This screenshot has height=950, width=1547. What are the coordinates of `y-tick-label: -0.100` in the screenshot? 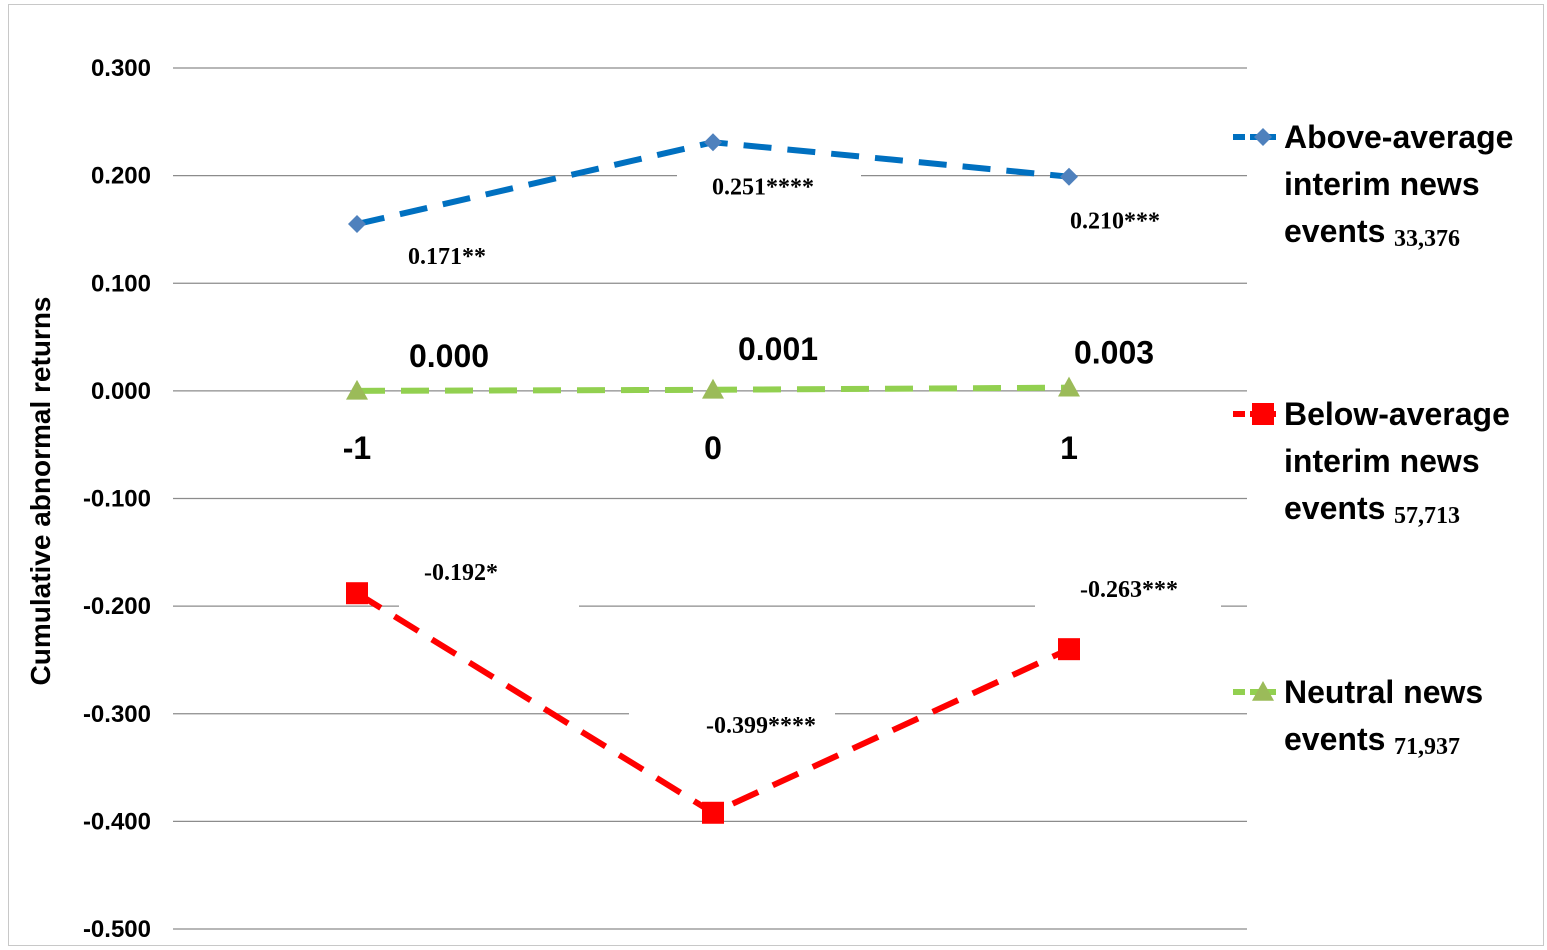 It's located at (117, 499).